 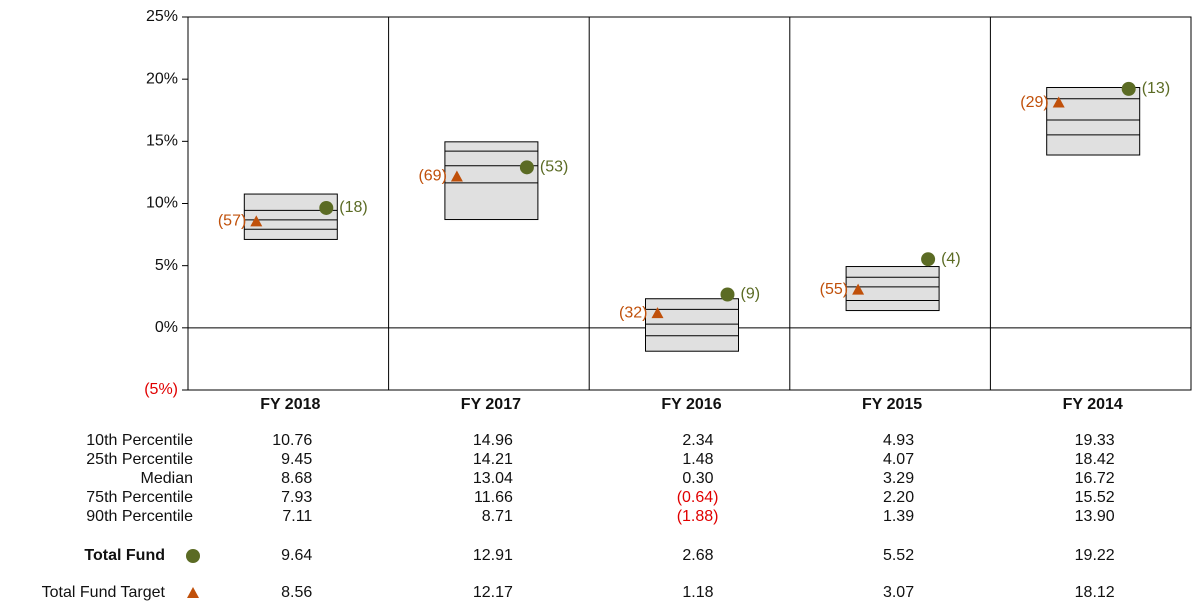 I want to click on rank-label: (29), so click(x=1034, y=102).